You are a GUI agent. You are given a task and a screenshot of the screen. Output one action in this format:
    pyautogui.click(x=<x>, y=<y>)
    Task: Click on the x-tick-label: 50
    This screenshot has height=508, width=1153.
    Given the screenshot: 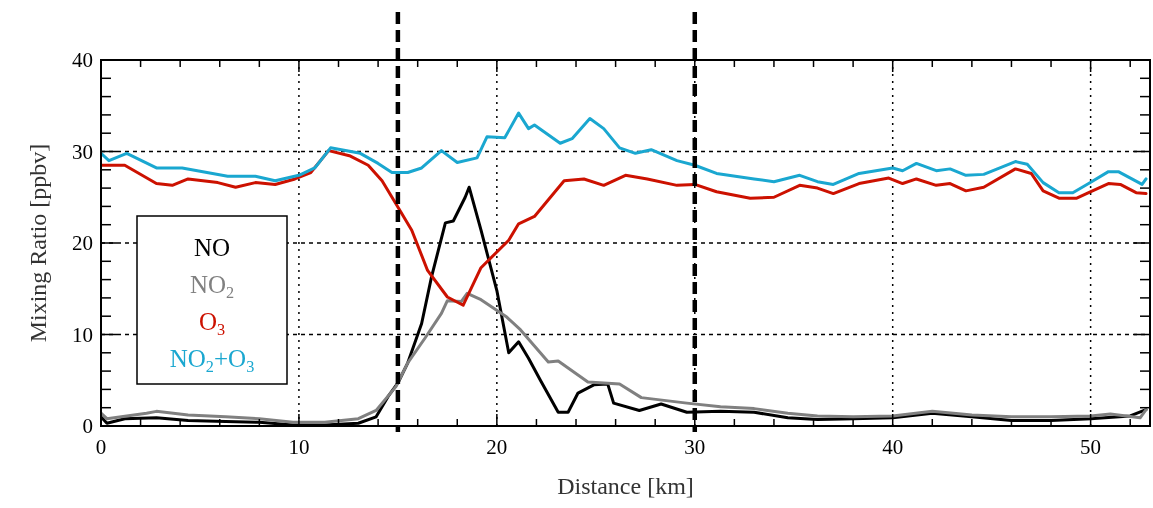 What is the action you would take?
    pyautogui.click(x=1091, y=447)
    